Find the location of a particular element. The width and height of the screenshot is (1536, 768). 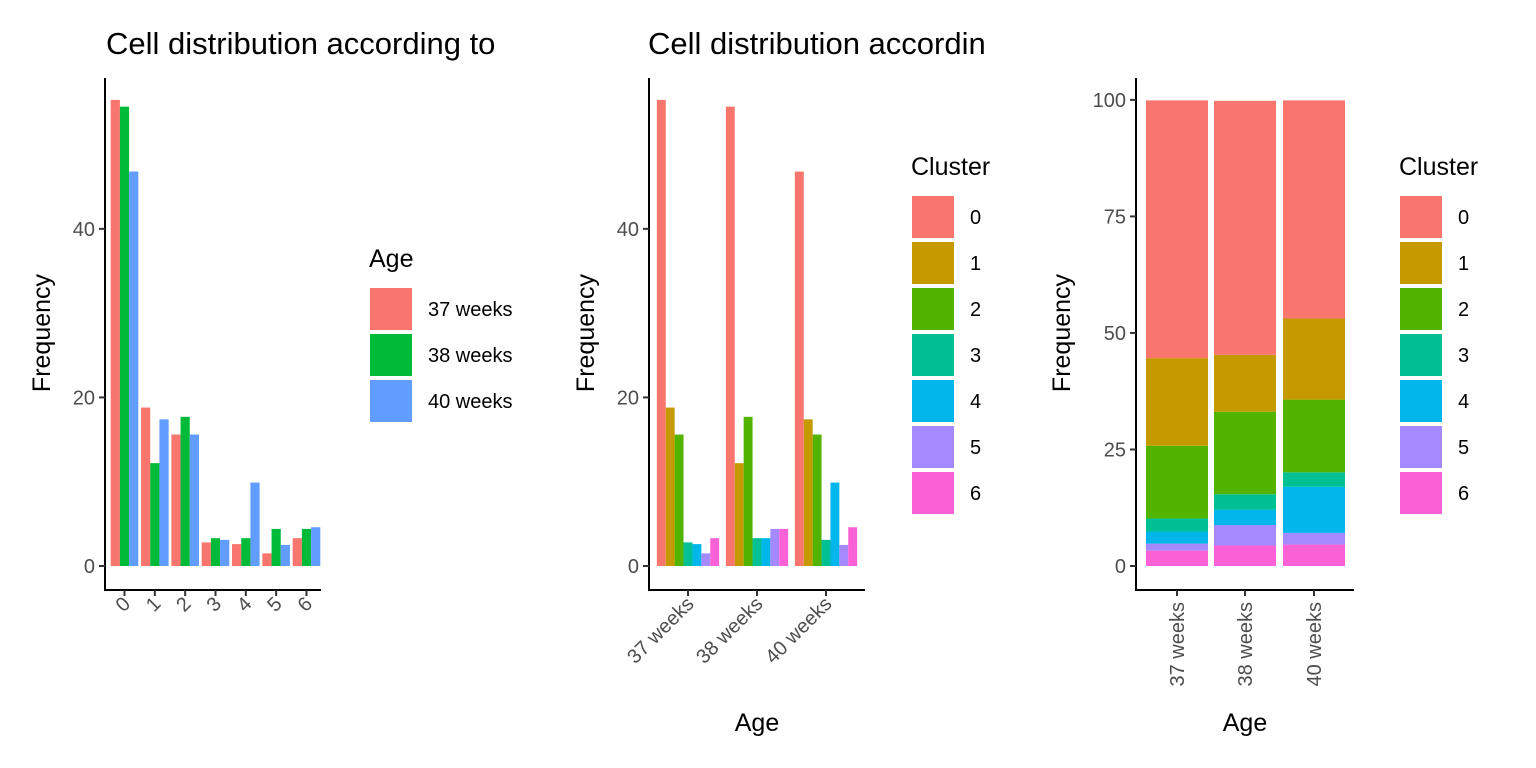

chart1-ylabel: Frequency is located at coordinates (42, 332).